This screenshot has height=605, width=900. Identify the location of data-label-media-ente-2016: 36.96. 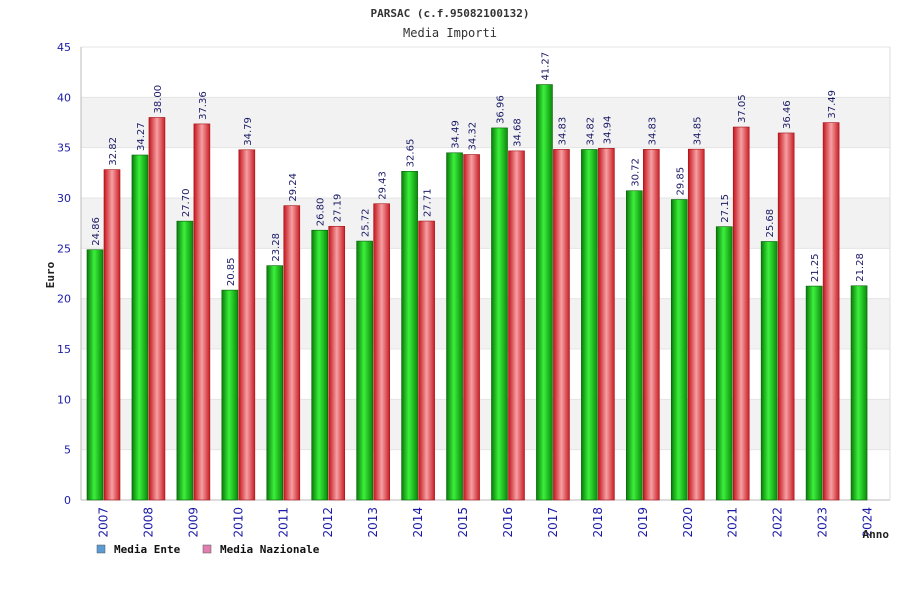
(501, 109).